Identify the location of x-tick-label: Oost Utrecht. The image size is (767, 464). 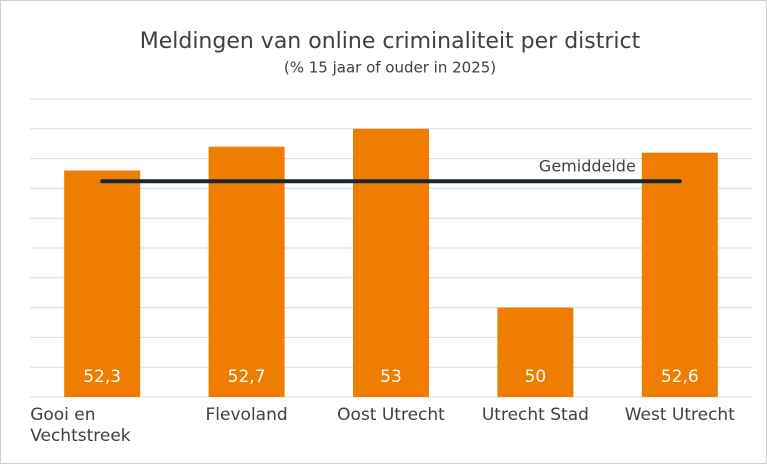
(391, 415).